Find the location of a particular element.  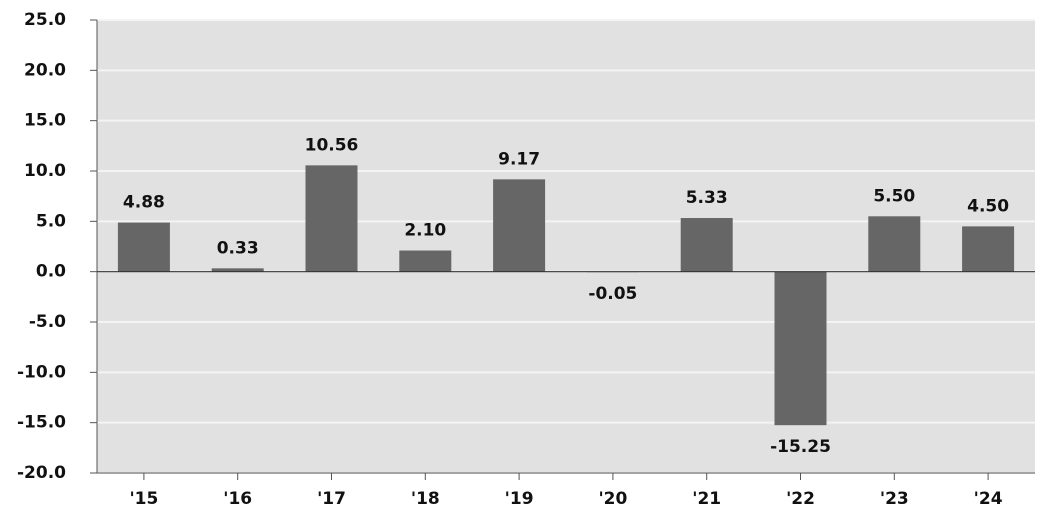

y-tick-label: 15.0 is located at coordinates (45, 121).